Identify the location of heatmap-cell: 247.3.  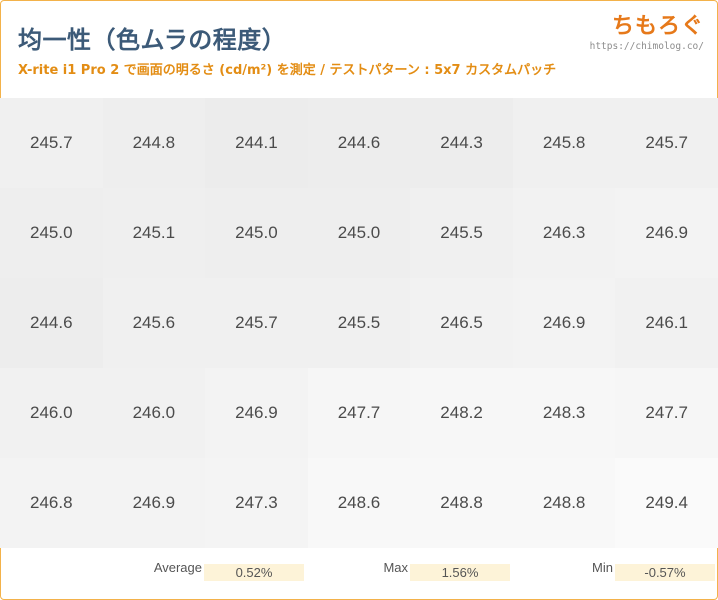
(256, 503).